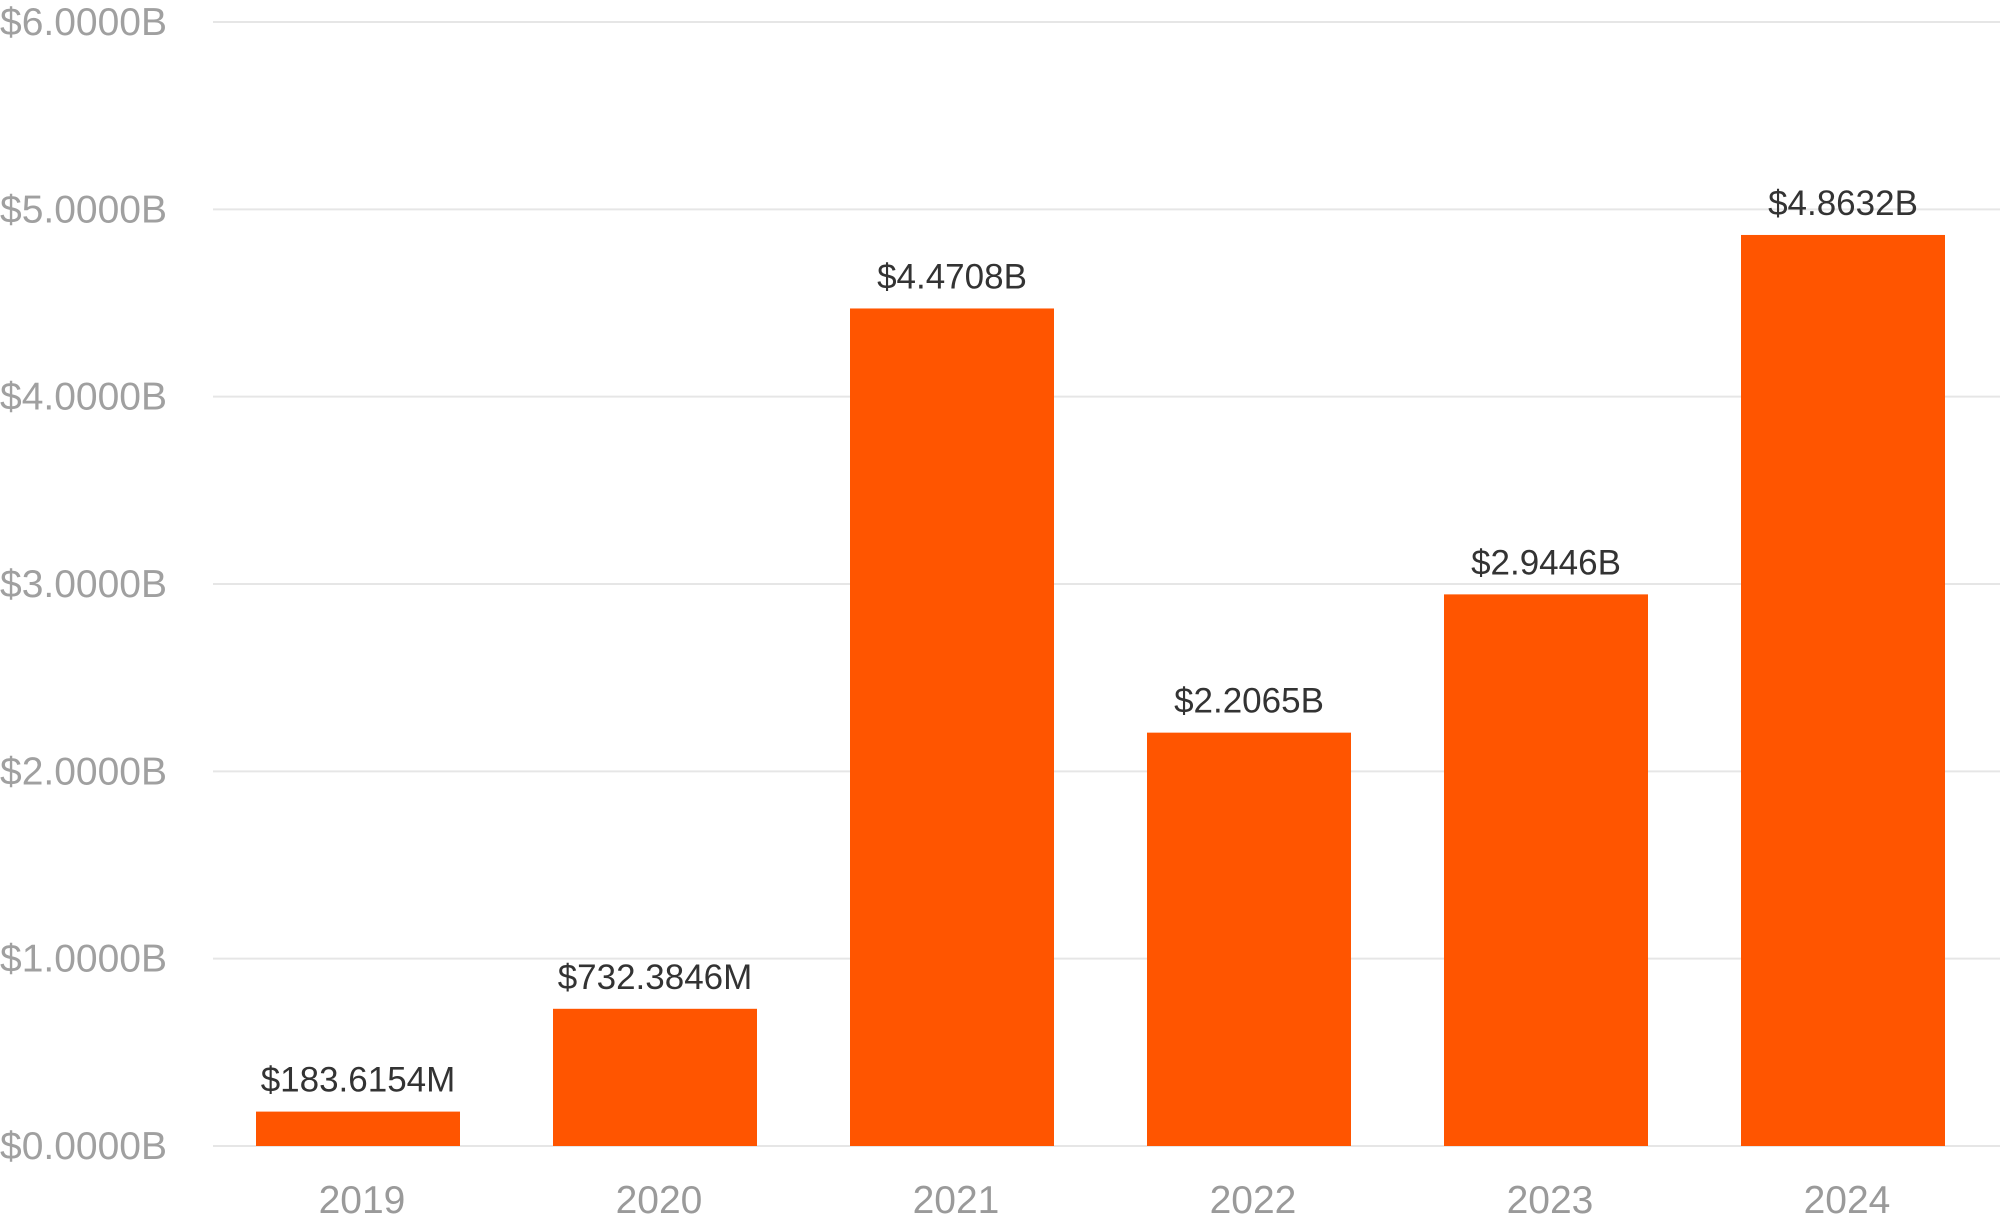 This screenshot has height=1224, width=2000. What do you see at coordinates (358, 1080) in the screenshot?
I see `data-label: $183.6154M` at bounding box center [358, 1080].